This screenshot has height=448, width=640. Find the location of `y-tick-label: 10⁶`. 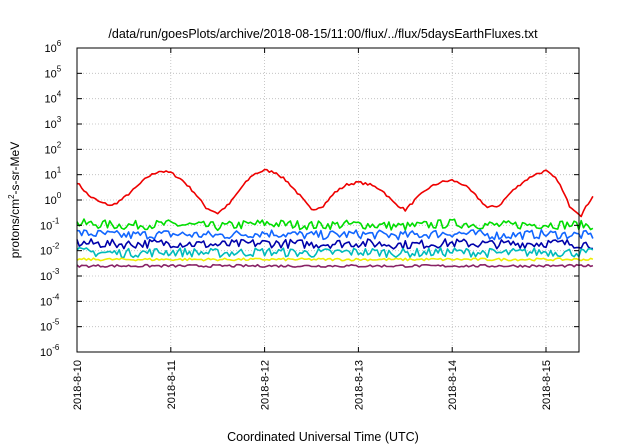

y-tick-label: 10⁶ is located at coordinates (53, 47).